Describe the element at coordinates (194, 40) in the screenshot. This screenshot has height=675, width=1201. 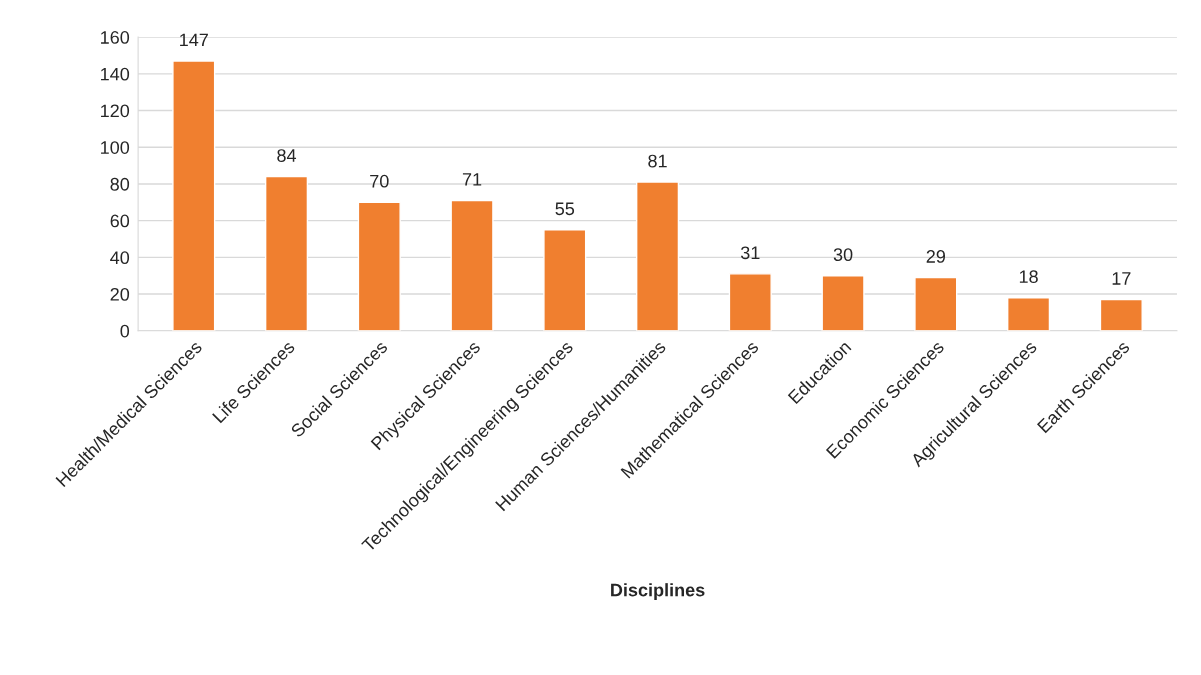
I see `data-label: 147` at that location.